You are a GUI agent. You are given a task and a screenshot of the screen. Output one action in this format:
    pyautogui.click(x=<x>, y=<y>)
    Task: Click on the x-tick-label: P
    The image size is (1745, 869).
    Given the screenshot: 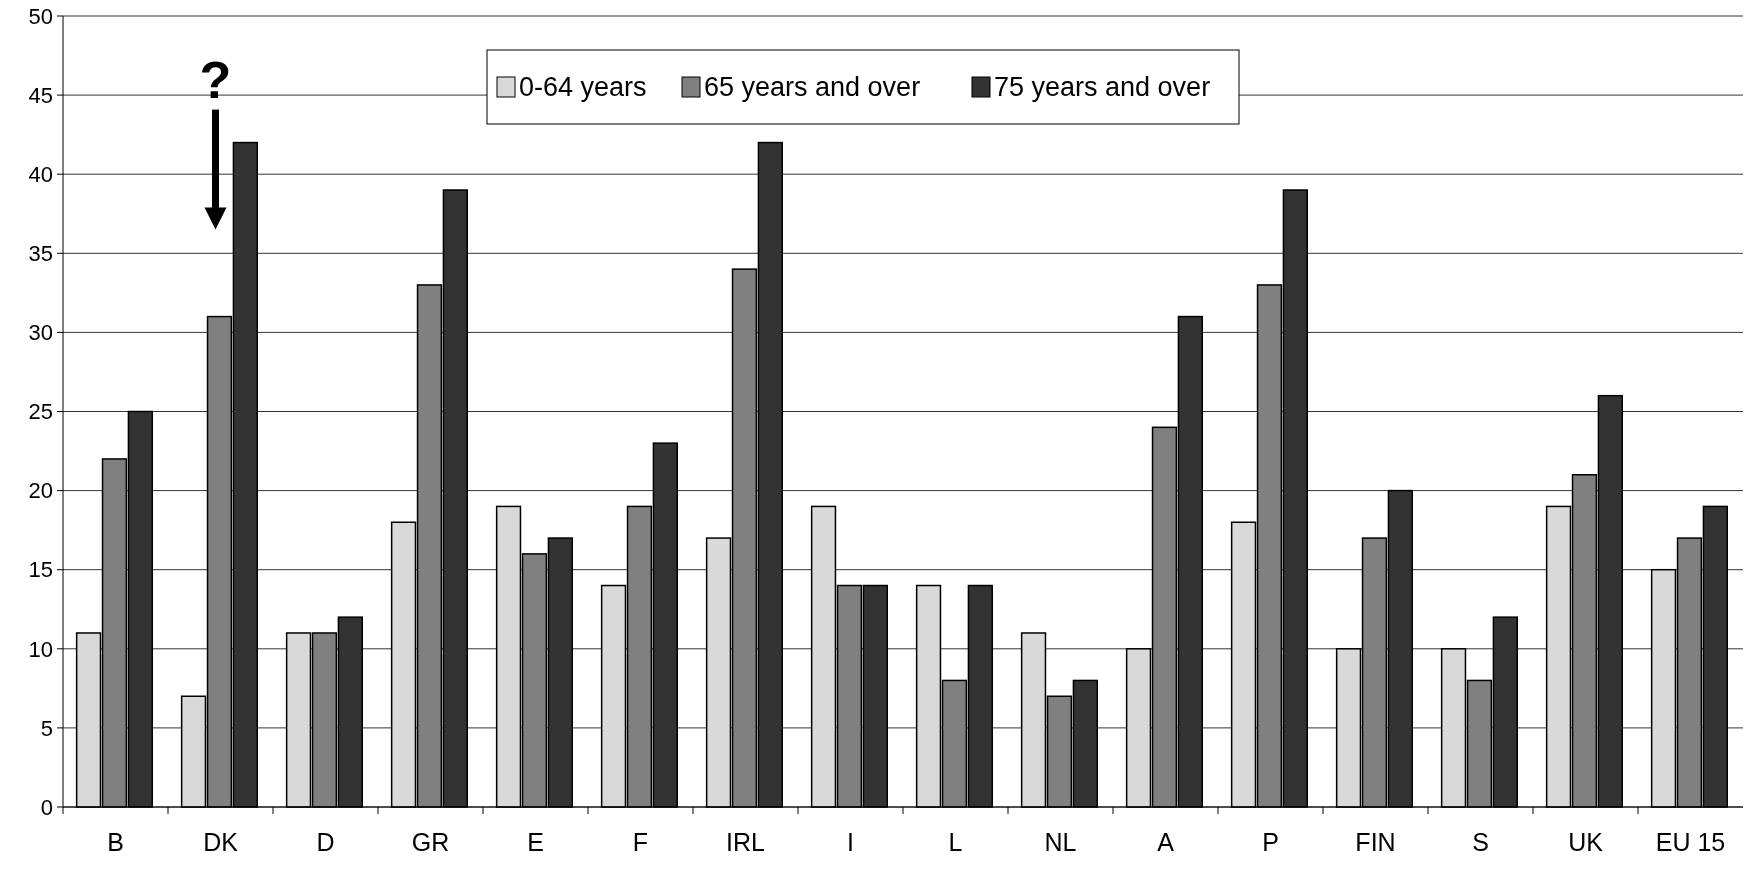 What is the action you would take?
    pyautogui.click(x=1270, y=842)
    